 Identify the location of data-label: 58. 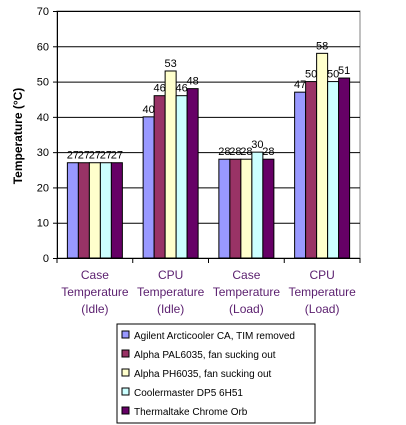
(322, 46).